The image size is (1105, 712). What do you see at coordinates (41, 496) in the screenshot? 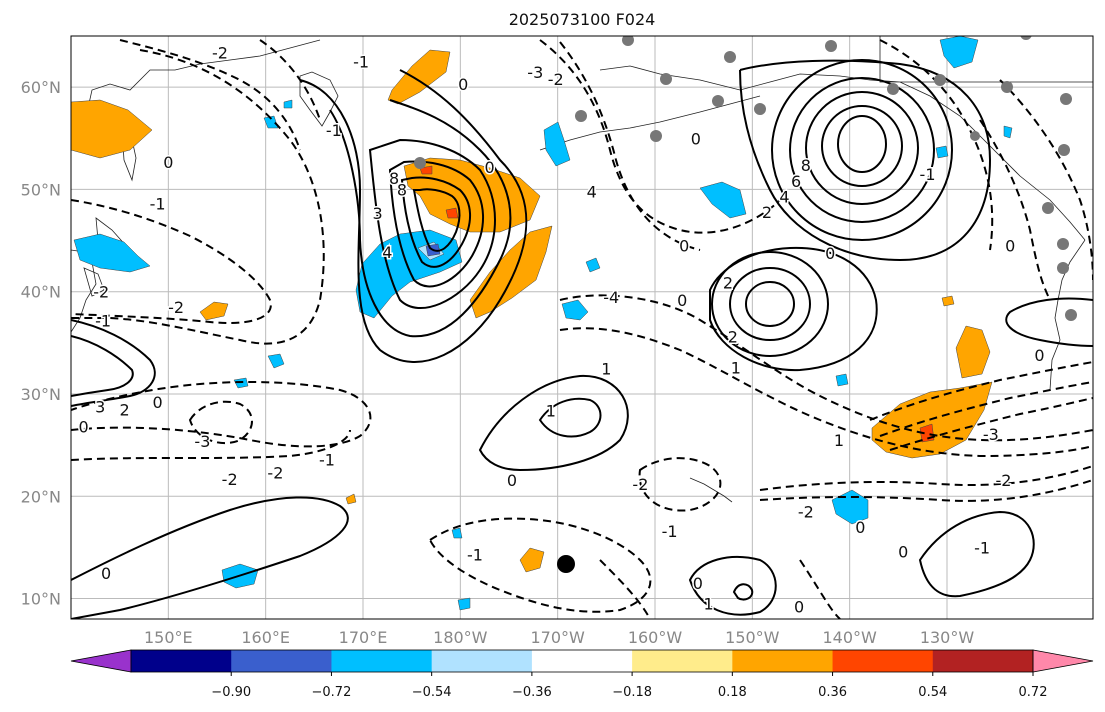
I see `lat-tick-label: 20°N` at bounding box center [41, 496].